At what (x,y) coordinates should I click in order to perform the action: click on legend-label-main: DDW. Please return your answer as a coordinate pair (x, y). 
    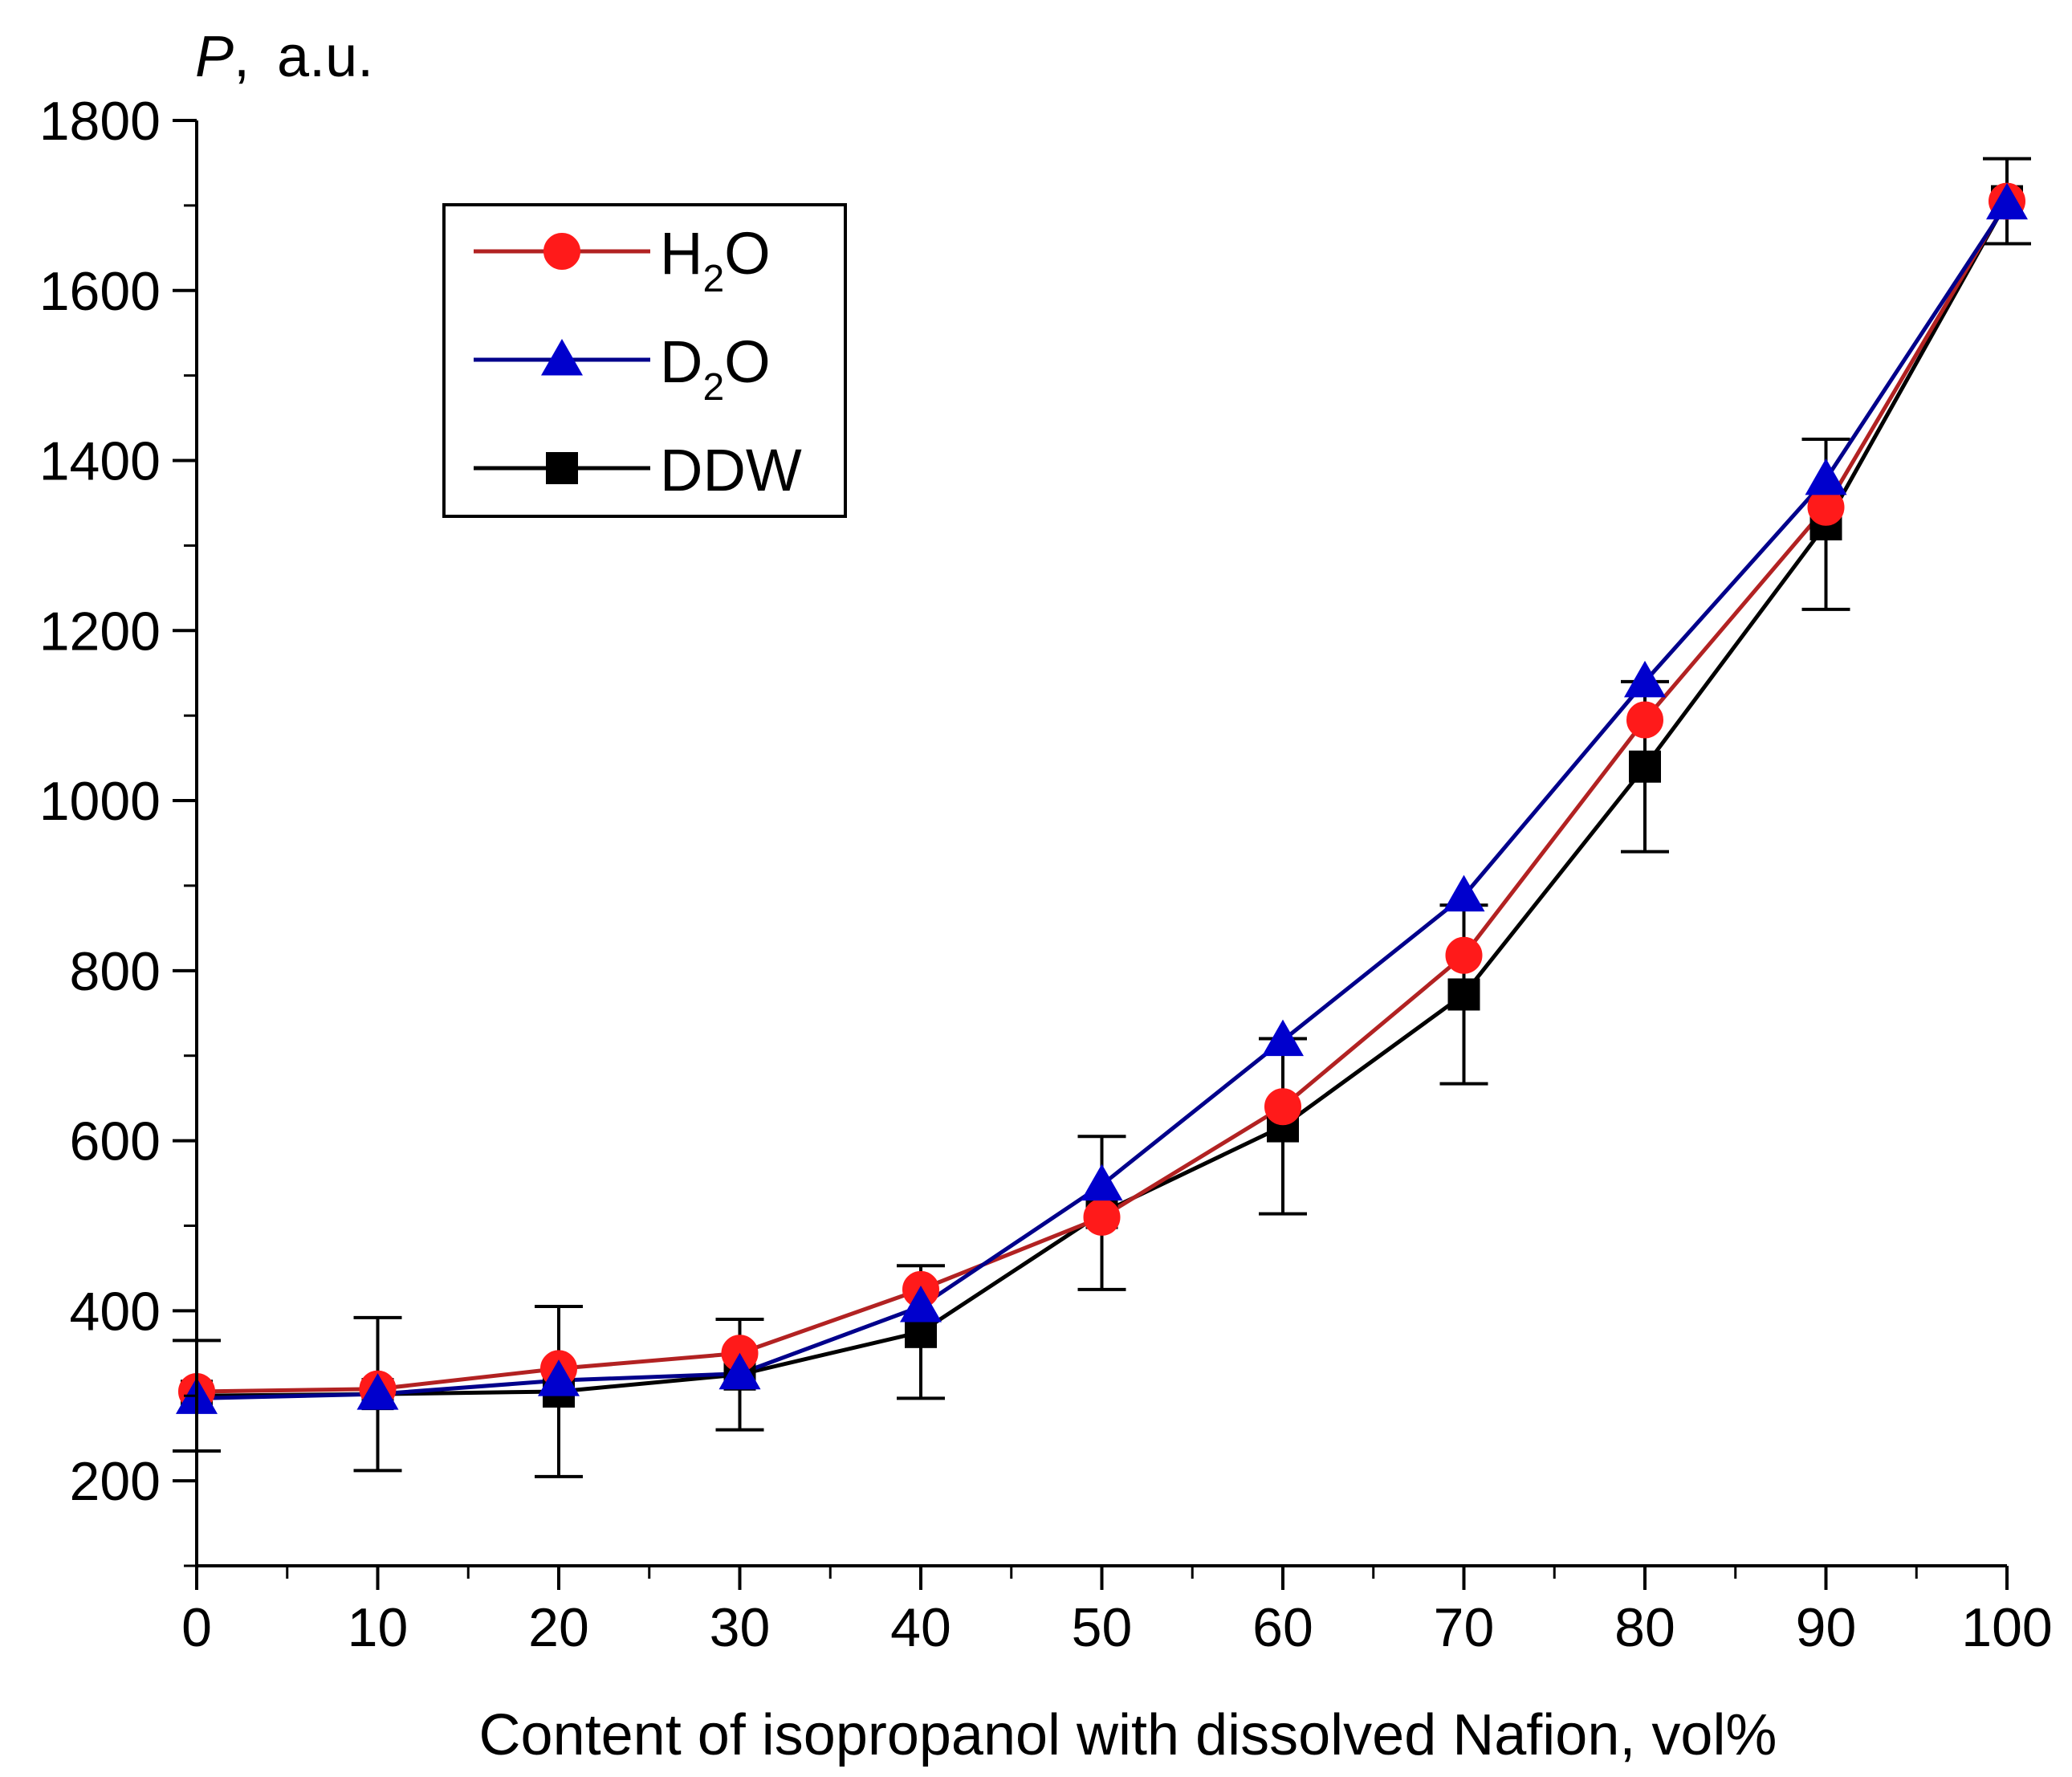
    Looking at the image, I should click on (731, 470).